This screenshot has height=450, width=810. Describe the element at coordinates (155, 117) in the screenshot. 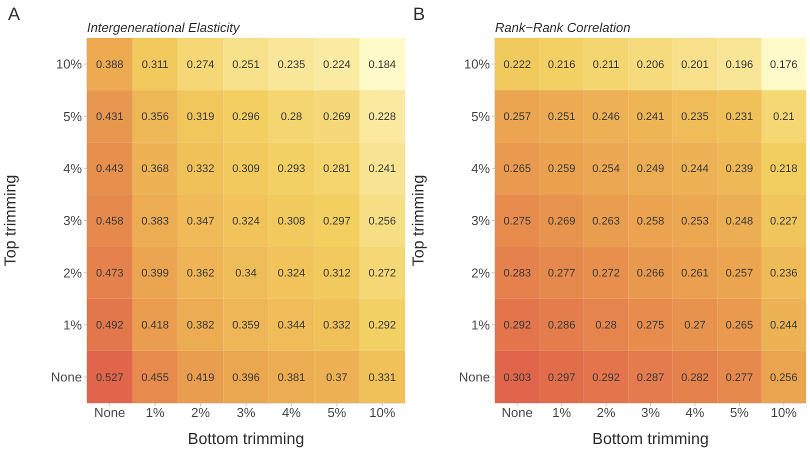

I see `data-label: 0.356` at that location.